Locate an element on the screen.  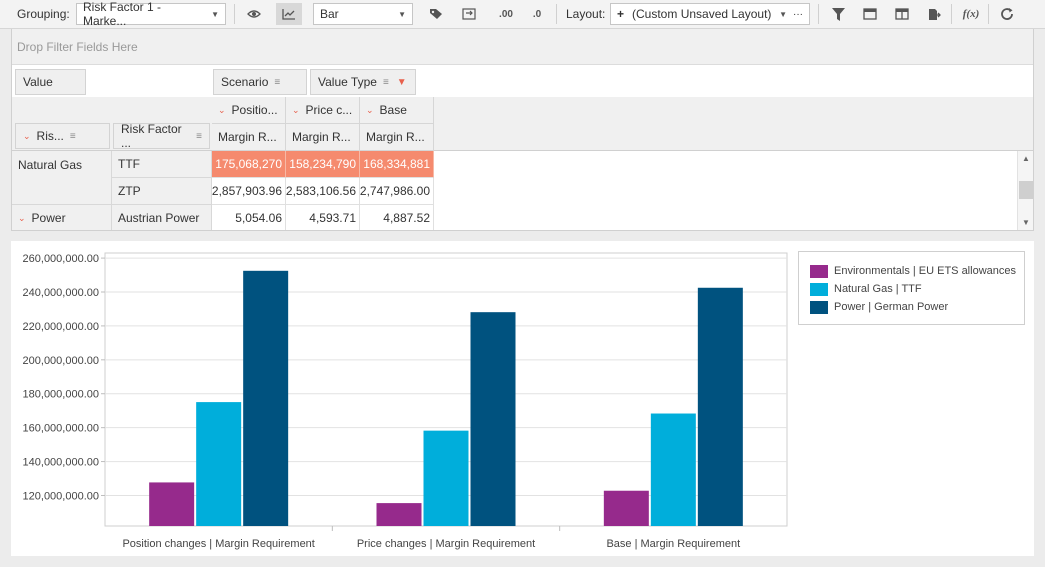
grouping-dropdown: Risk Factor 1 - Marke... ▼ is located at coordinates (151, 14).